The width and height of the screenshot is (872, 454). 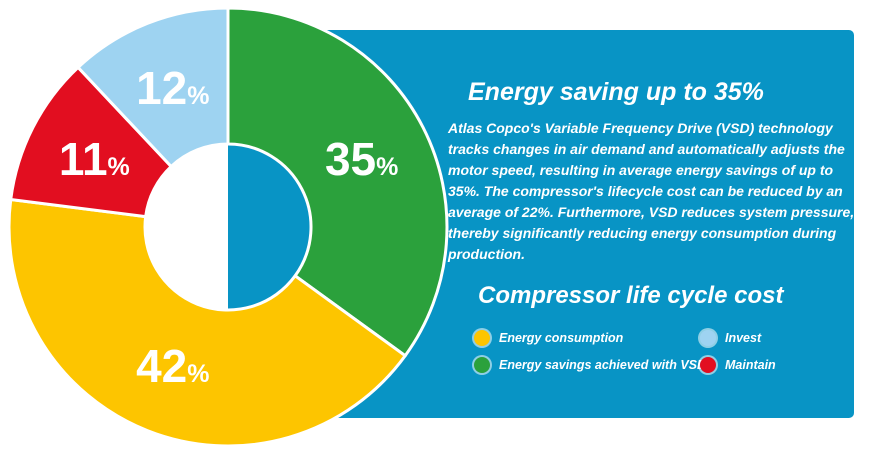 What do you see at coordinates (83, 158) in the screenshot?
I see `slice-value: 11` at bounding box center [83, 158].